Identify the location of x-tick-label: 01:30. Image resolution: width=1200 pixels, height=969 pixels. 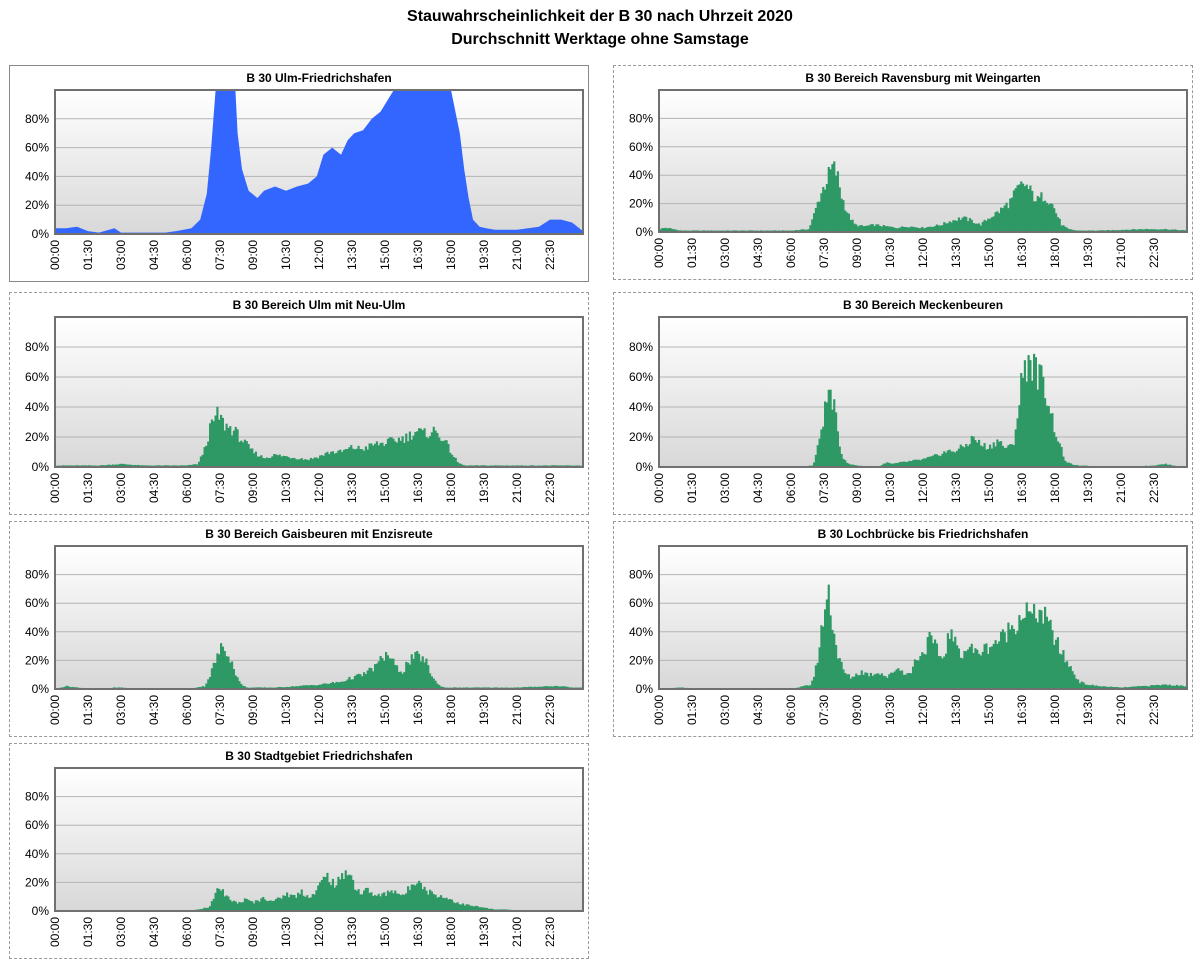
(88, 710).